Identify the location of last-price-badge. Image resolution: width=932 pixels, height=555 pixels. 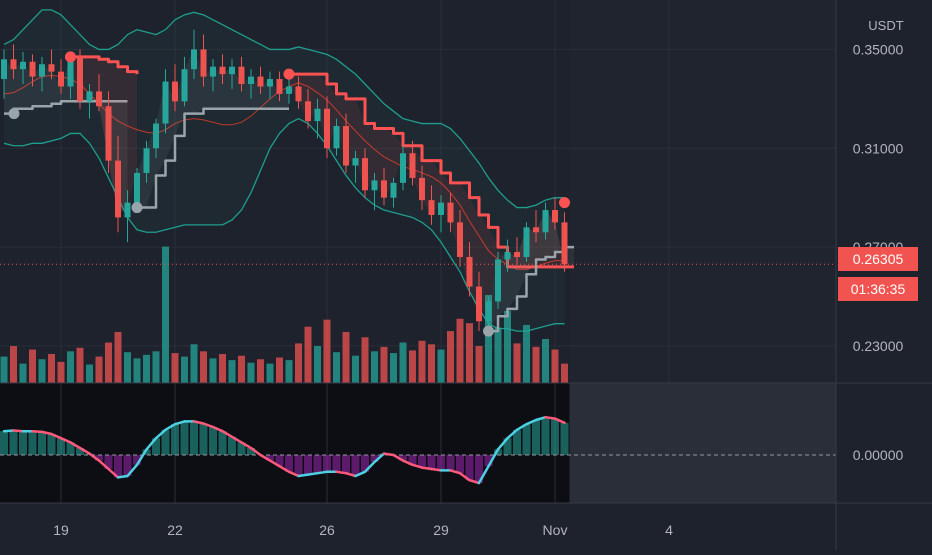
(878, 259).